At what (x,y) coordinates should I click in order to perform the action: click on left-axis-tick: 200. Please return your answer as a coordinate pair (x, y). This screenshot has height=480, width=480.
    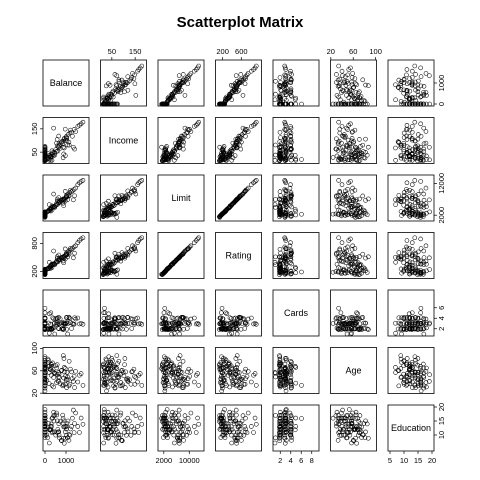
    Looking at the image, I should click on (36, 271).